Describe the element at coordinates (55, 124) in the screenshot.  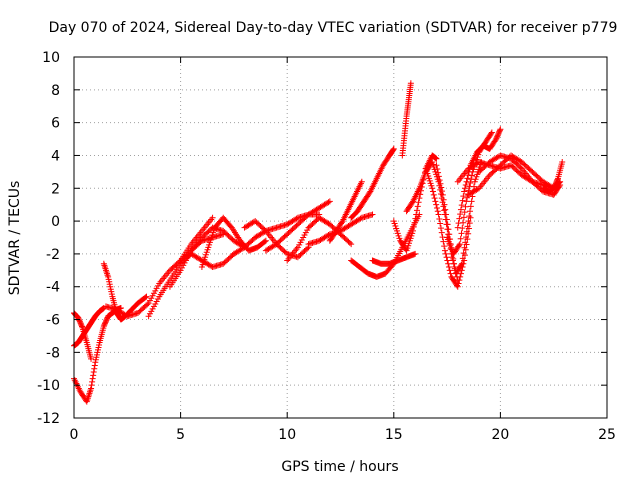
I see `y-tick-label: 6` at that location.